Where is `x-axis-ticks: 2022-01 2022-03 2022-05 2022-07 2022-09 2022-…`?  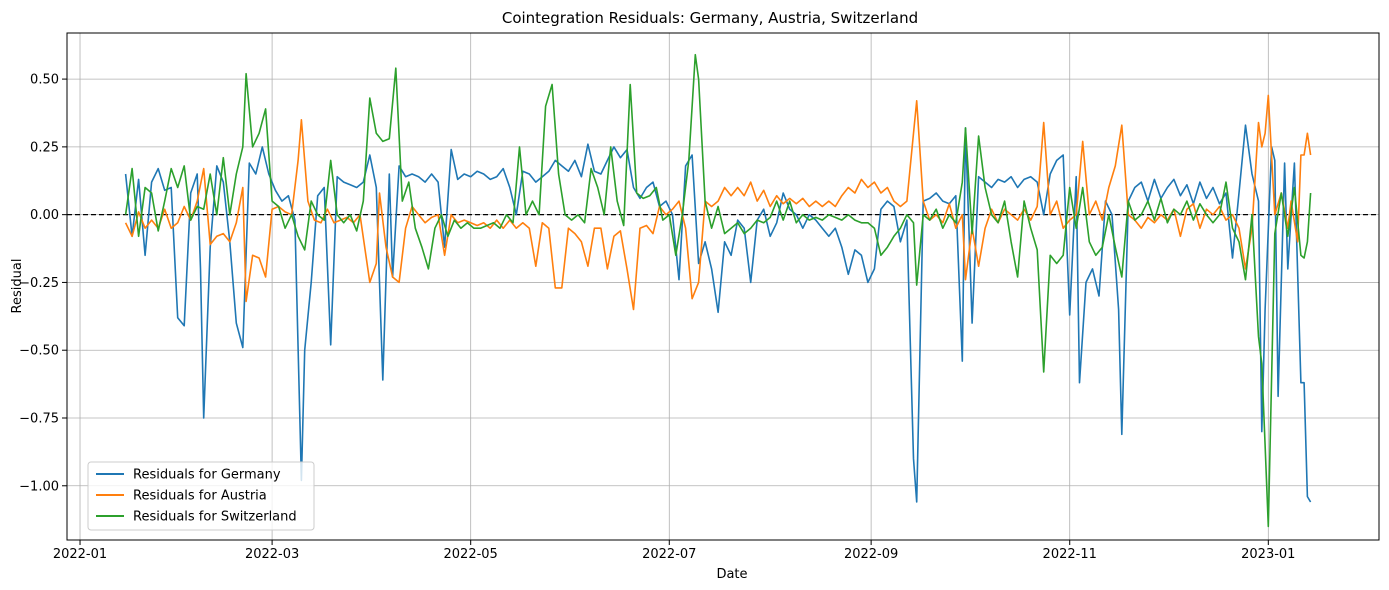 x-axis-ticks: 2022-01 2022-03 2022-05 2022-07 2022-09 2022-… is located at coordinates (674, 551).